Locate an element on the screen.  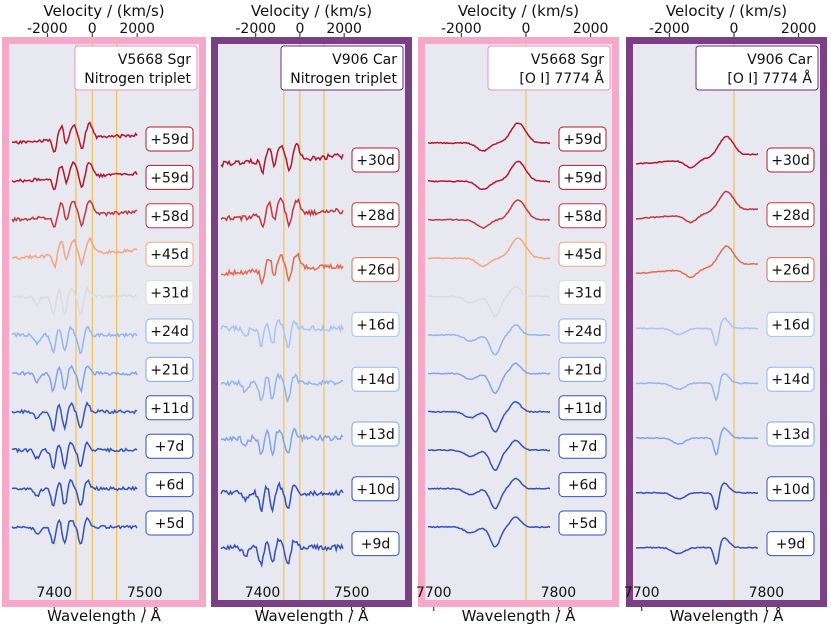
epoch-label: +5d is located at coordinates (170, 524).